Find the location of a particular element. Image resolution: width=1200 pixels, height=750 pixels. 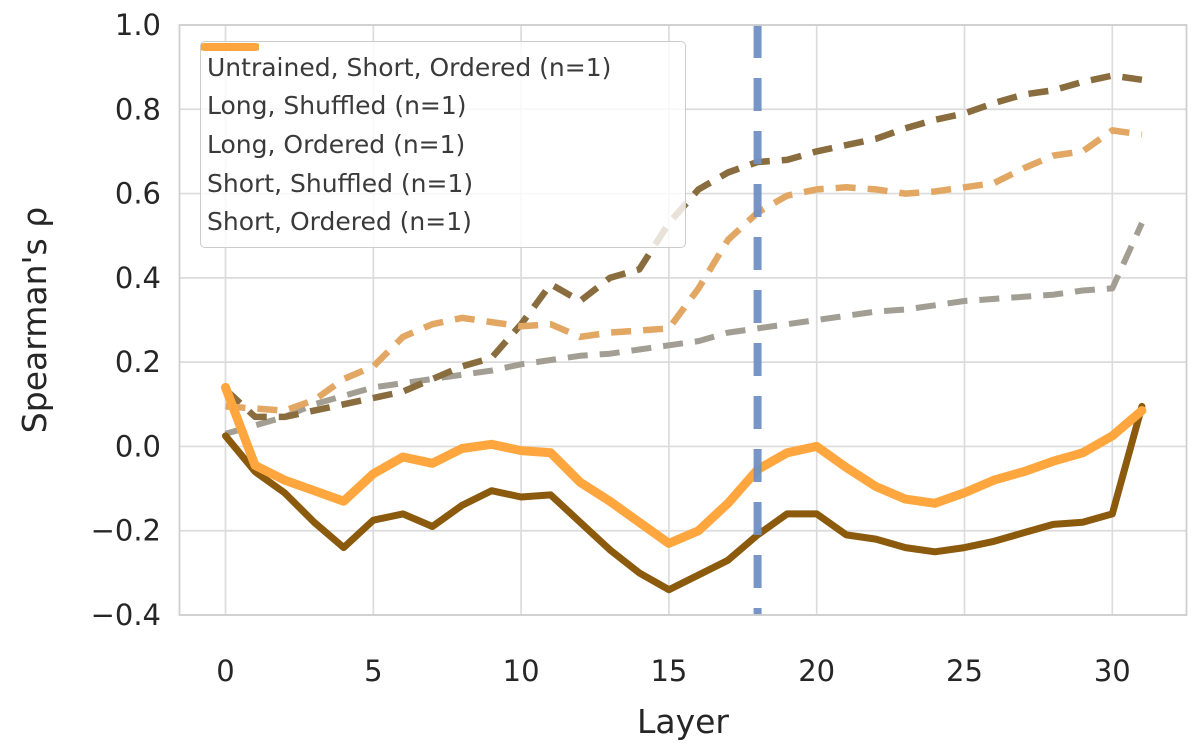

legend-line-swatch is located at coordinates (230, 47).